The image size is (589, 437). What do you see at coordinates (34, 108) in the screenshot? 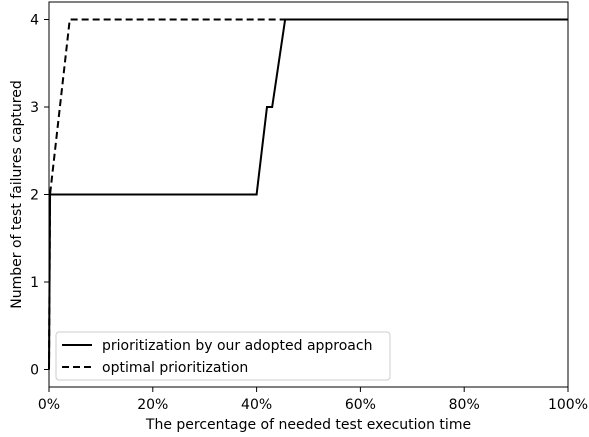
I see `y-tick-label: 3` at bounding box center [34, 108].